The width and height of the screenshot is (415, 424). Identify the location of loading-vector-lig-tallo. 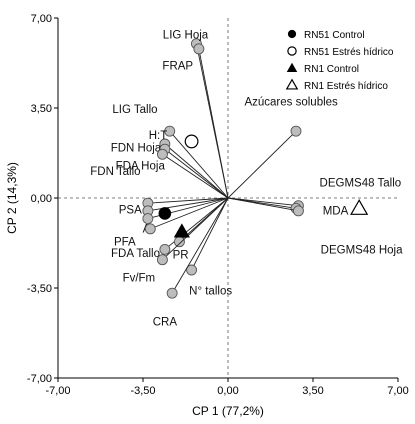
(199, 164).